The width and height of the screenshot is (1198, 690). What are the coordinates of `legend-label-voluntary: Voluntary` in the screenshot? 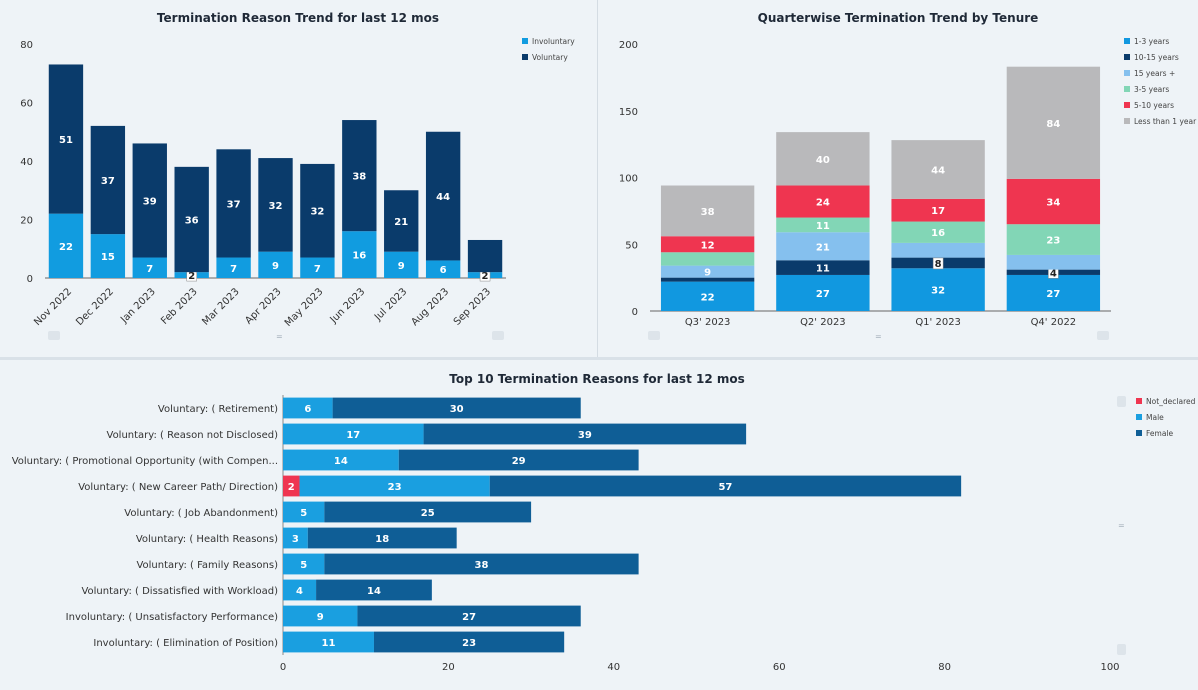 It's located at (550, 57).